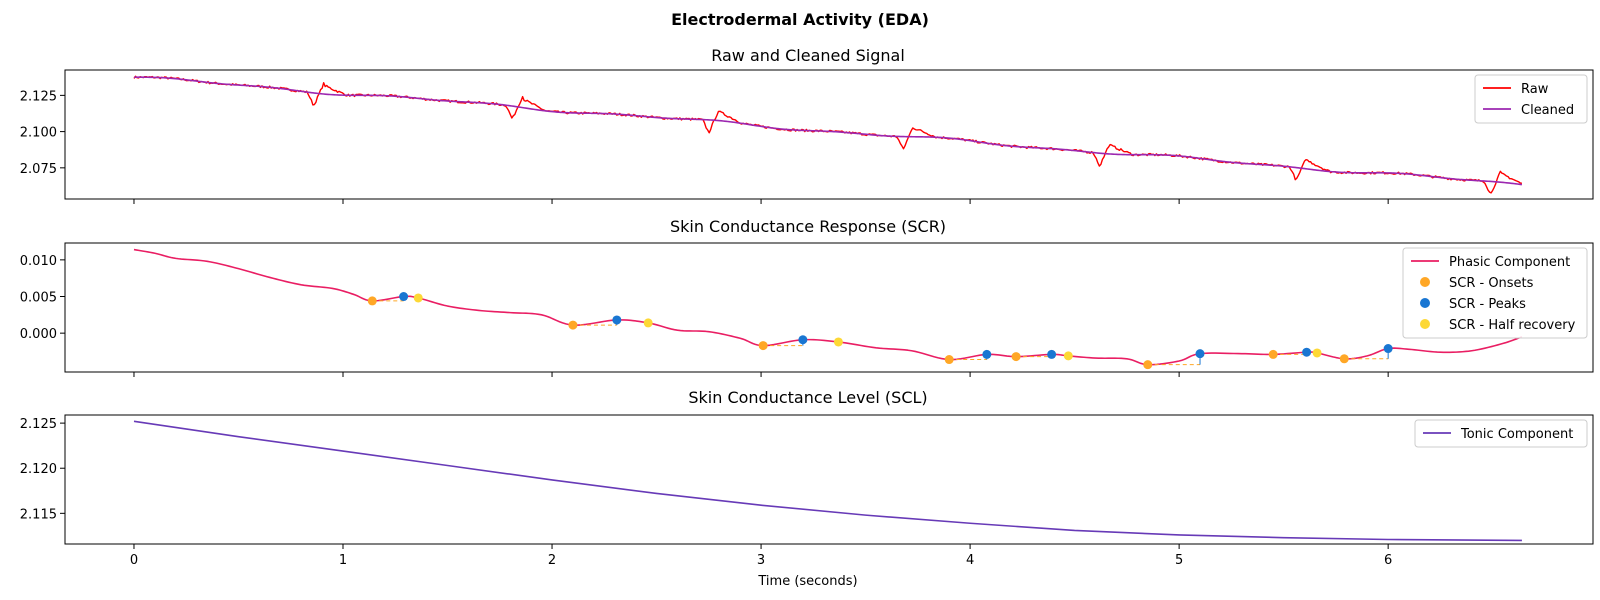 The height and width of the screenshot is (600, 1600). Describe the element at coordinates (800, 19) in the screenshot. I see `figure-title: Electrodermal Activity (EDA)` at that location.